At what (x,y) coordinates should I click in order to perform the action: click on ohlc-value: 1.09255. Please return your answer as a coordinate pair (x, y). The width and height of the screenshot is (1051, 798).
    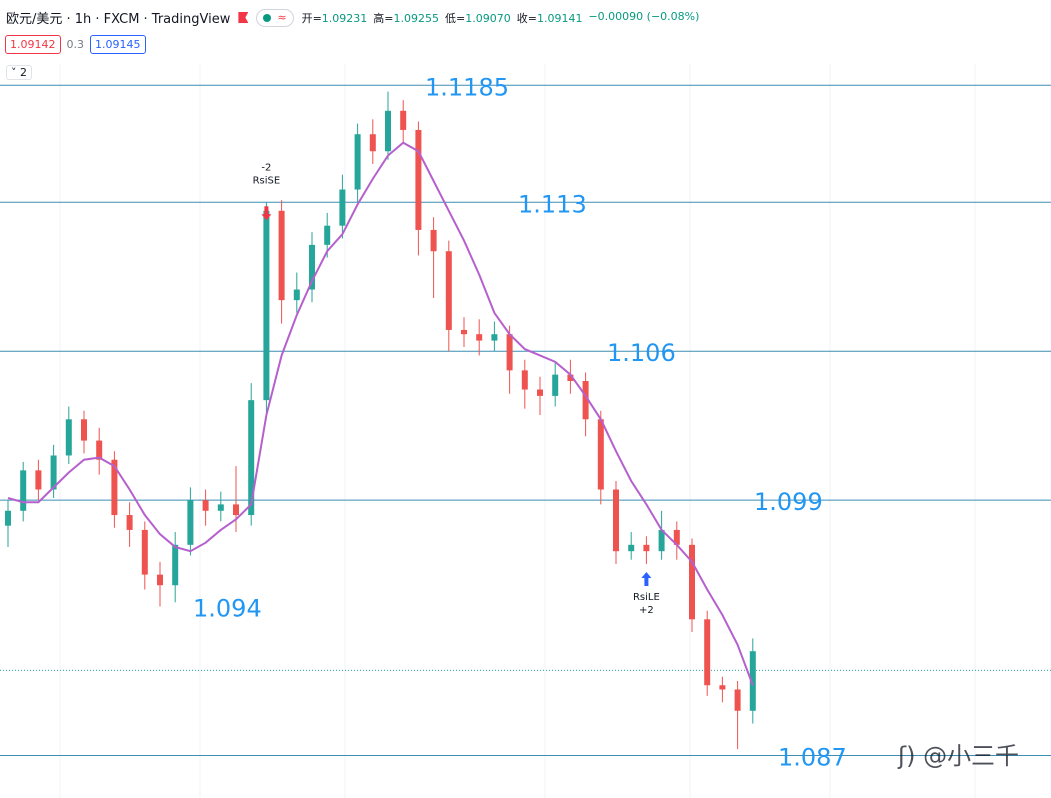
    Looking at the image, I should click on (416, 18).